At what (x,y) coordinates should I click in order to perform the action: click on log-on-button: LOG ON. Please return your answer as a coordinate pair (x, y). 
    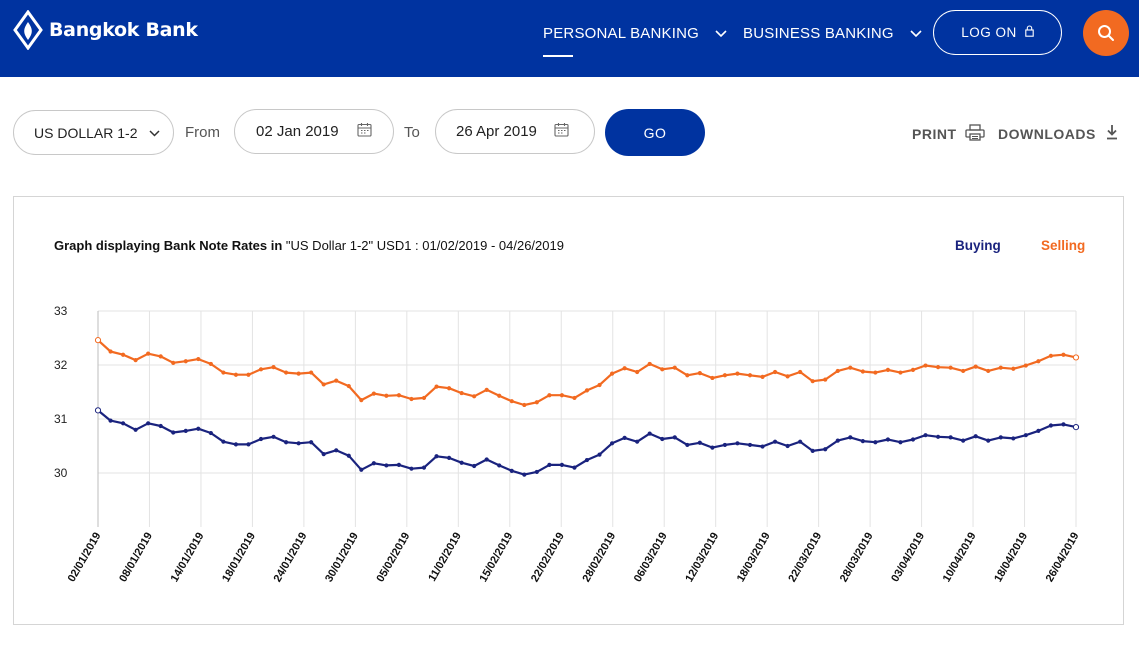
    Looking at the image, I should click on (997, 32).